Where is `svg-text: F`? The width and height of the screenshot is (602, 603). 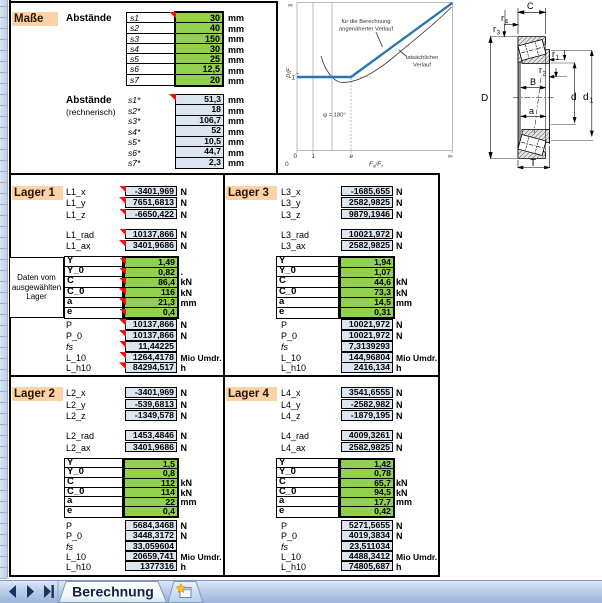 svg-text: F is located at coordinates (371, 164).